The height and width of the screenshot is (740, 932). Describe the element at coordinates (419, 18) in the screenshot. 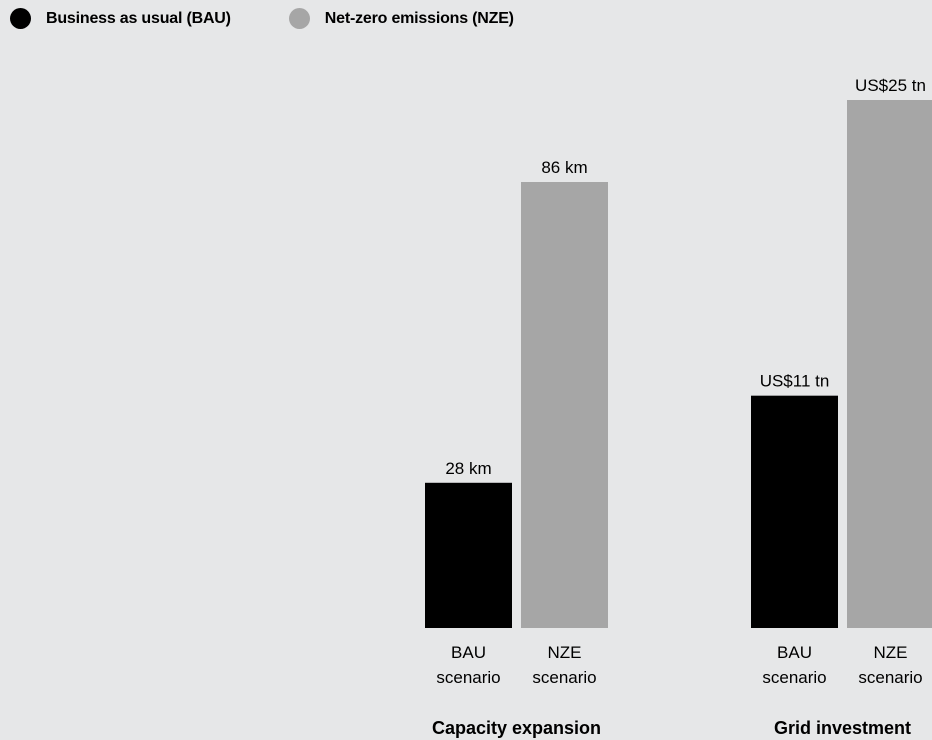

I see `legend-label-nze: Net-zero emissions (NZE)` at that location.